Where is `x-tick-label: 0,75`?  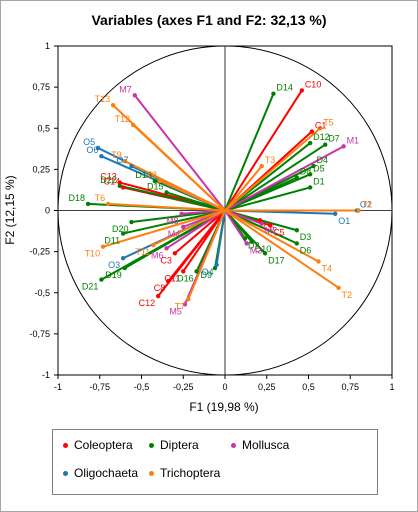
x-tick-label: 0,75 is located at coordinates (350, 387).